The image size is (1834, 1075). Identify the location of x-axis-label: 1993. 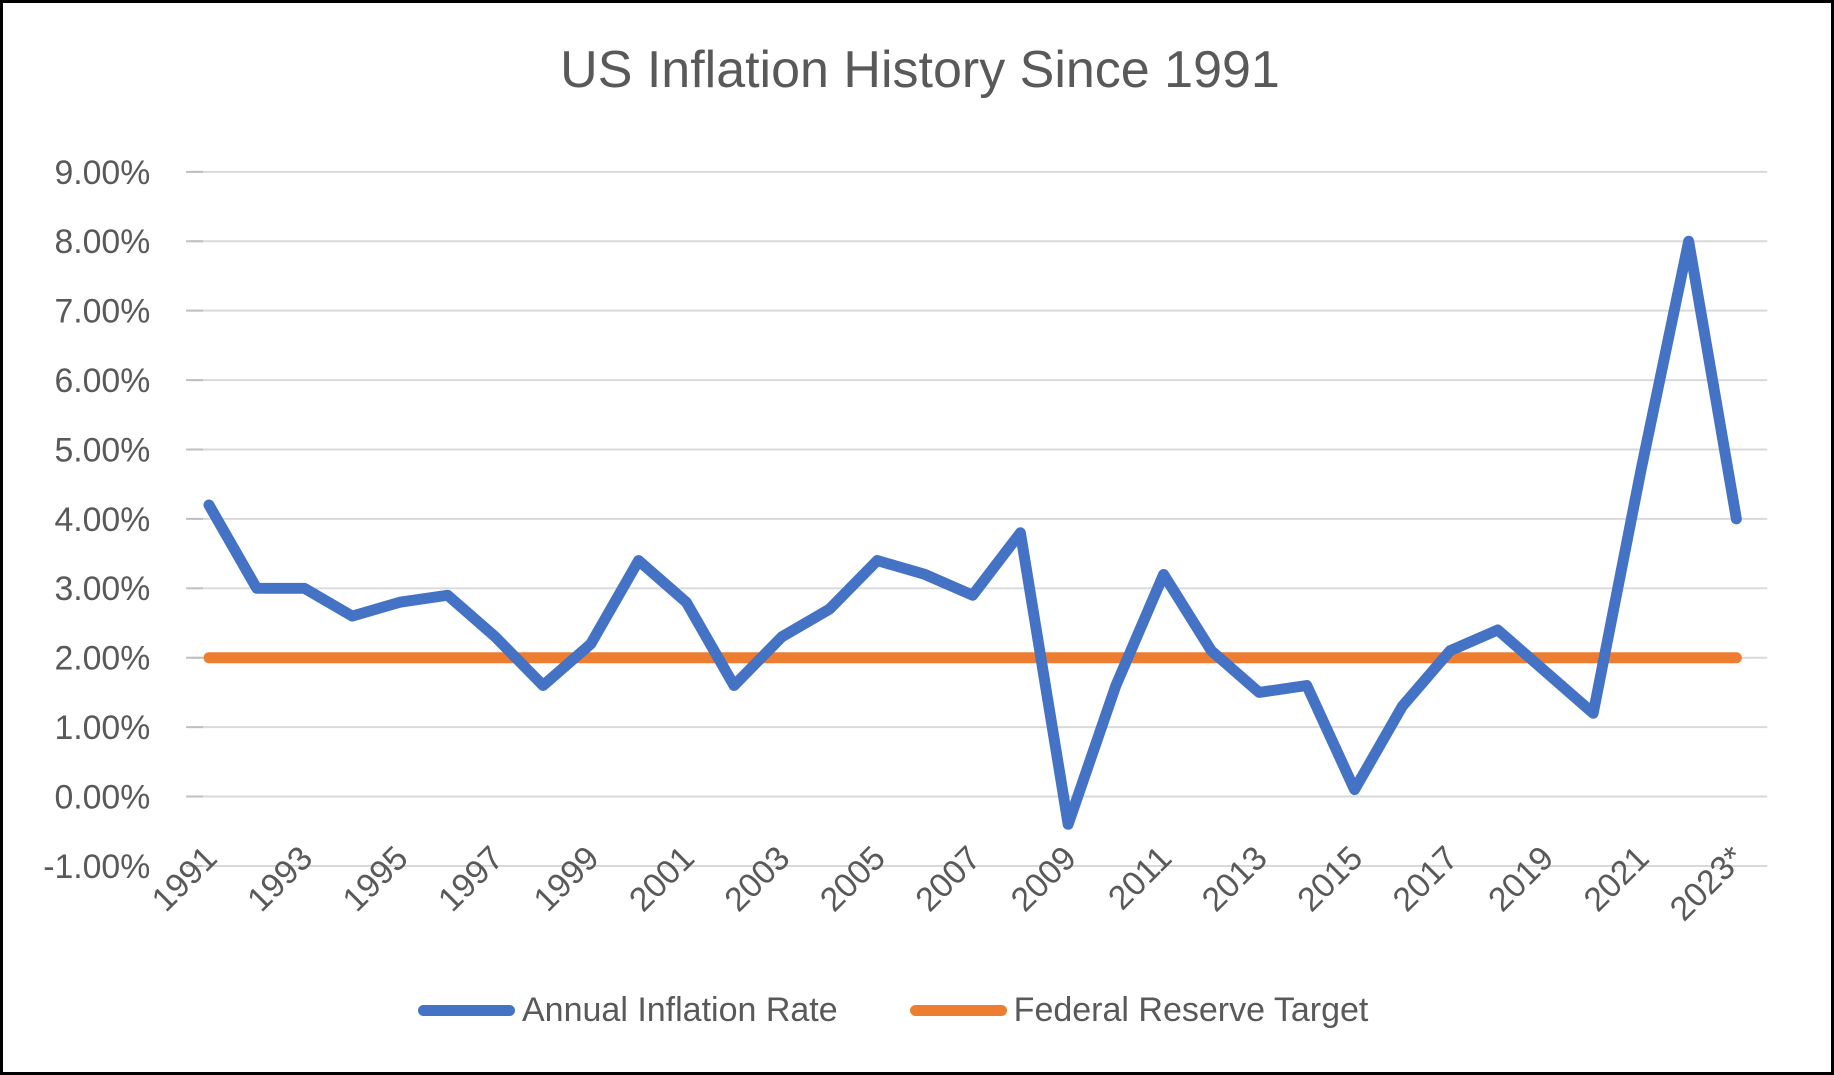
(280, 879).